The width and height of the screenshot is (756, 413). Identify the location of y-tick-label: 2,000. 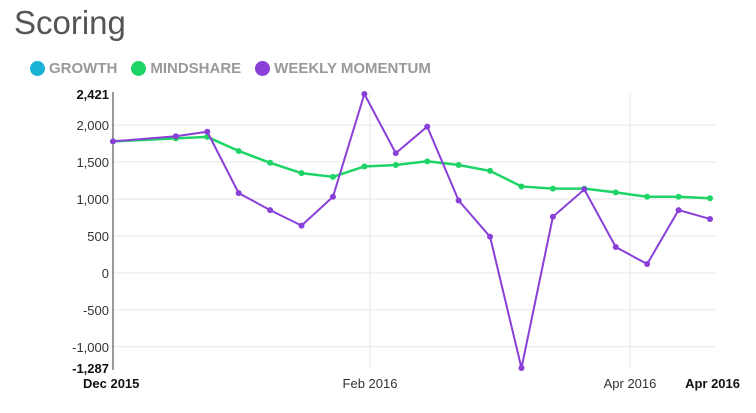
(92, 125).